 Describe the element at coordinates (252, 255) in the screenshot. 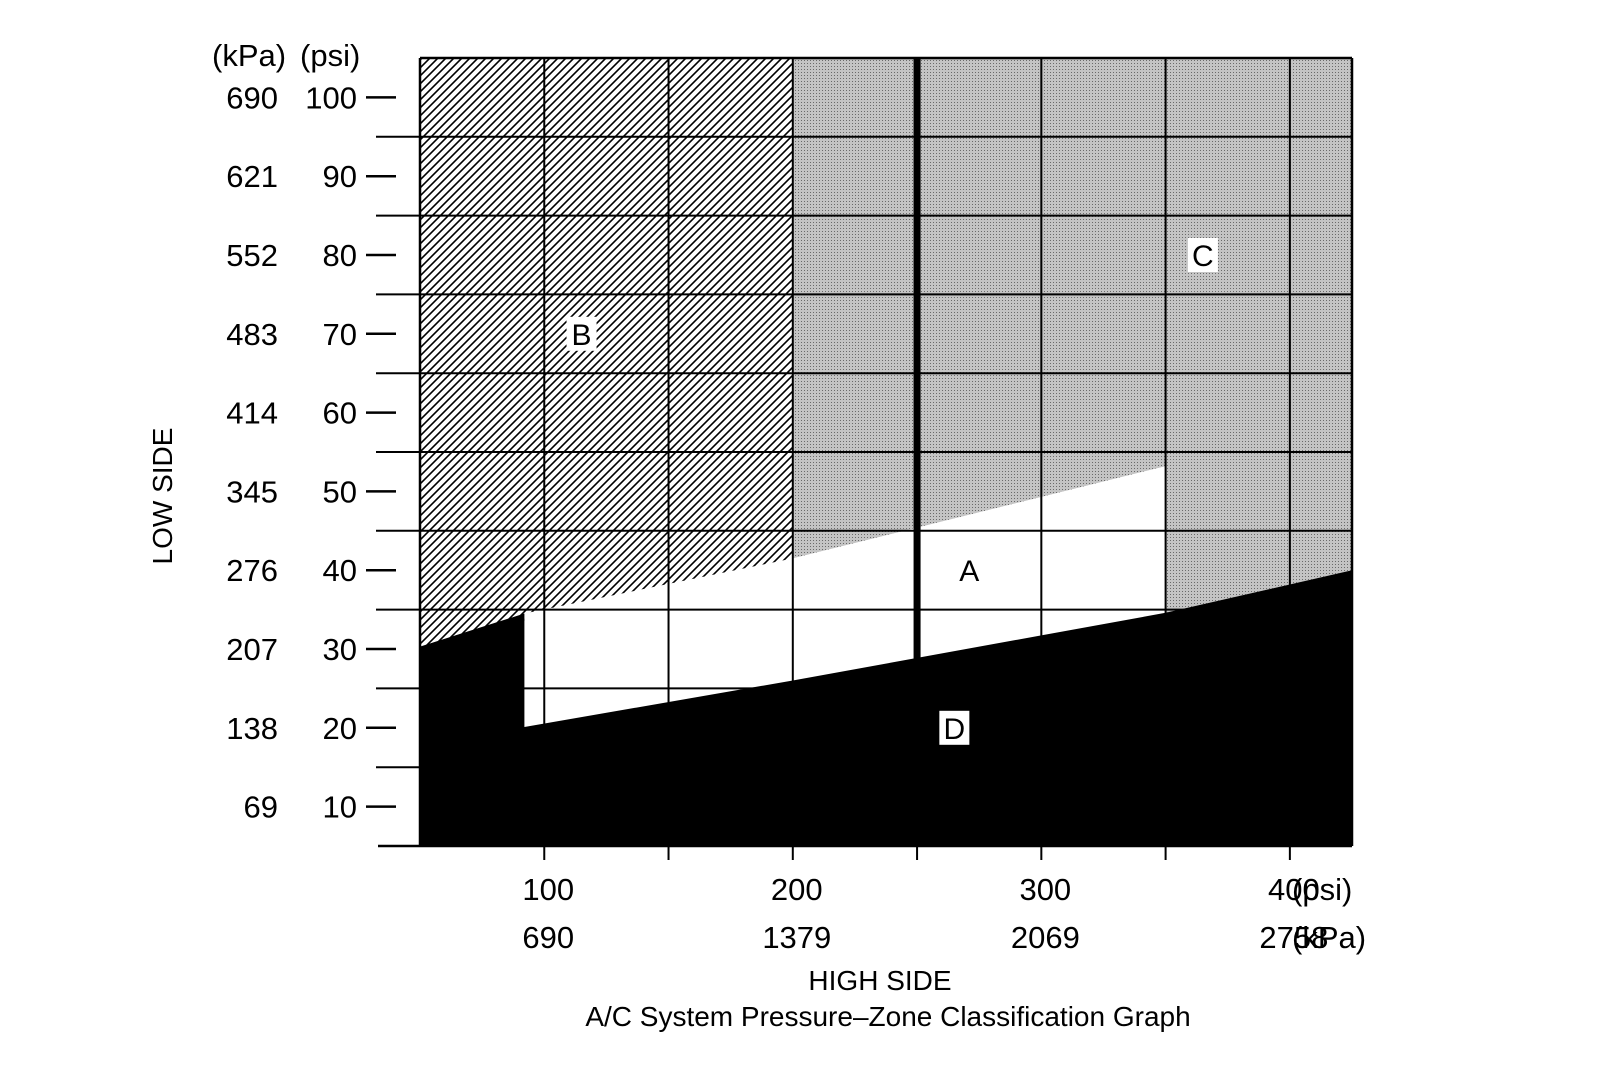

I see `y-tick-label-kpa: 552` at that location.